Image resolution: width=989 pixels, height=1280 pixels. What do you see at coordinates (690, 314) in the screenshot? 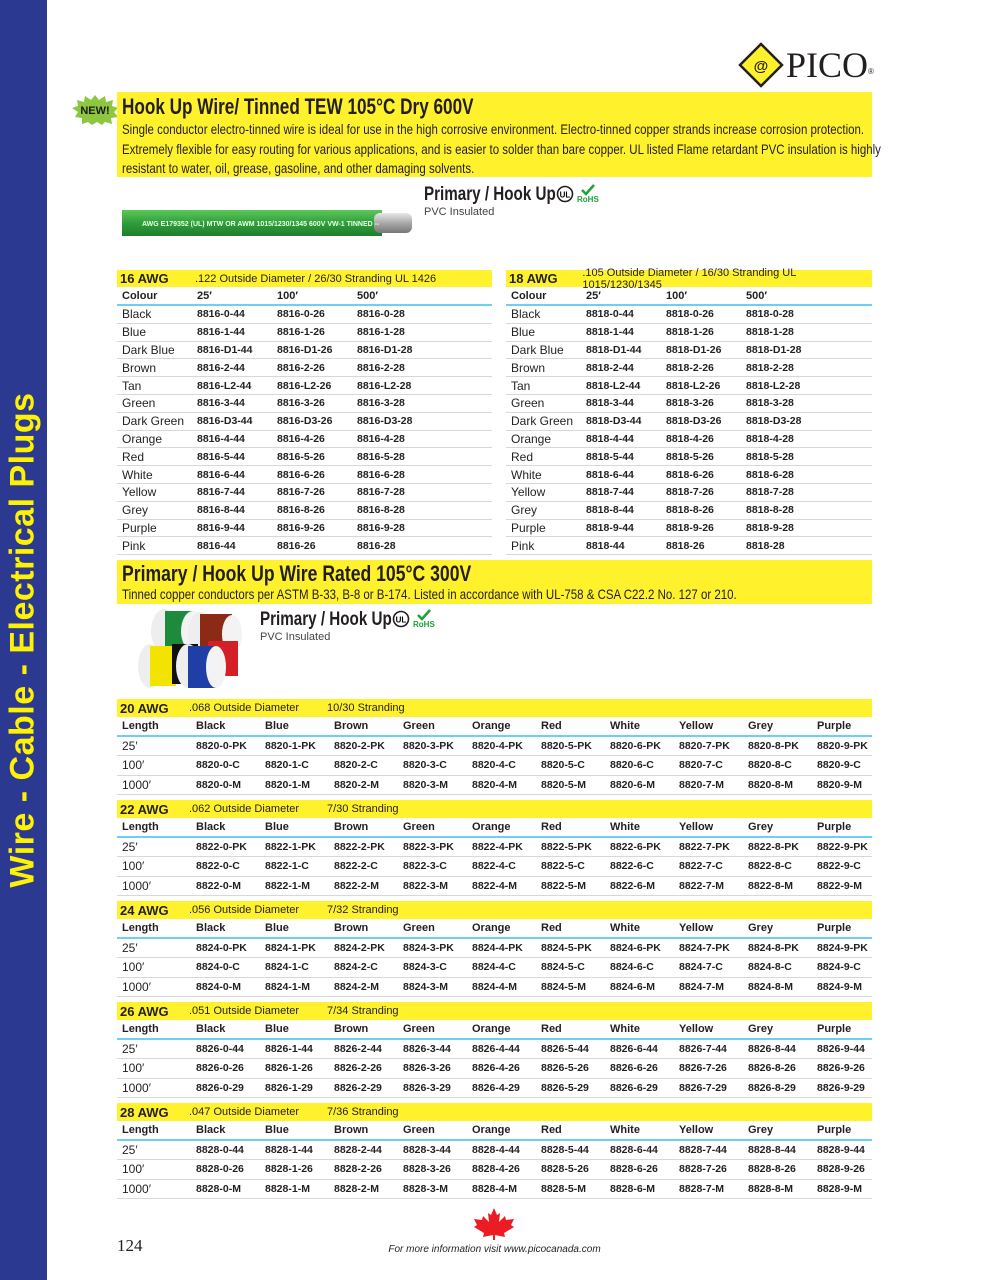
I see `part-number: 8818-0-26` at bounding box center [690, 314].